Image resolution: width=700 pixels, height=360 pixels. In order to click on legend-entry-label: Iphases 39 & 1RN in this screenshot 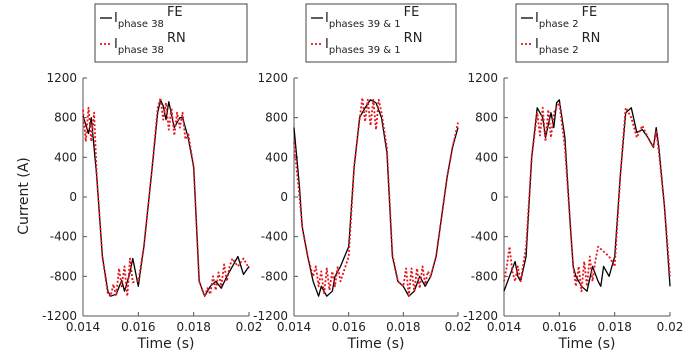, I will do `click(373, 43)`.